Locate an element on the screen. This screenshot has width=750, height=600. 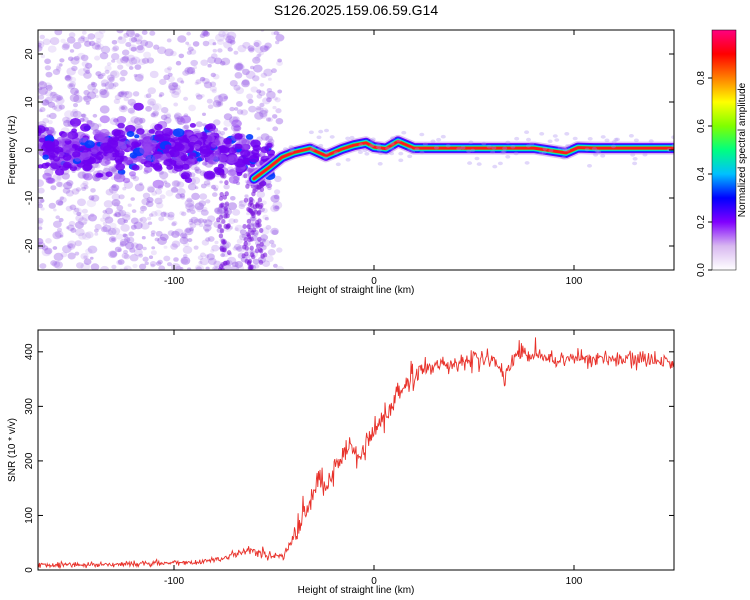
snr-ytick-label: 200 is located at coordinates (29, 460).